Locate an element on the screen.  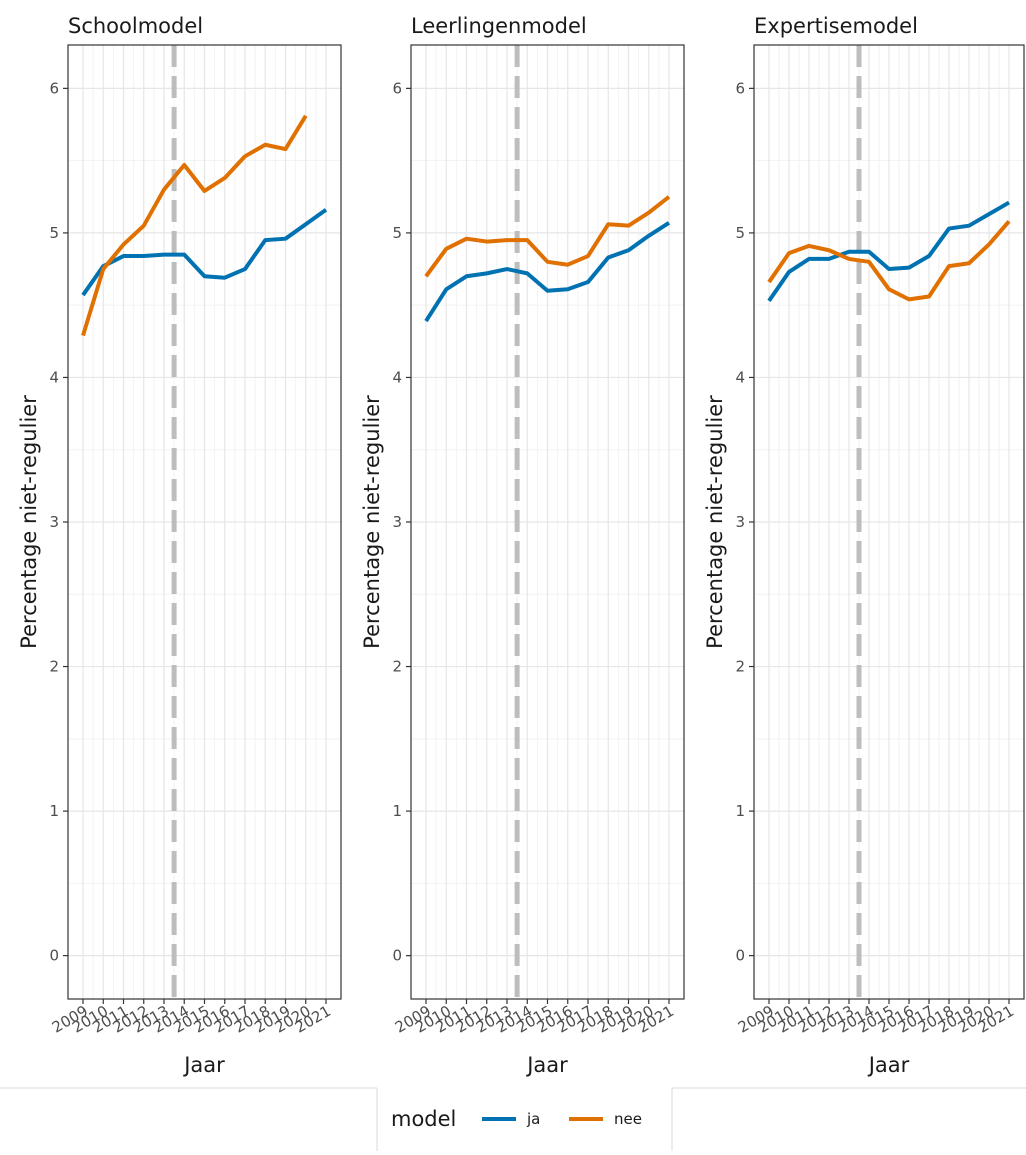
panel-title: Expertisemodel is located at coordinates (836, 26).